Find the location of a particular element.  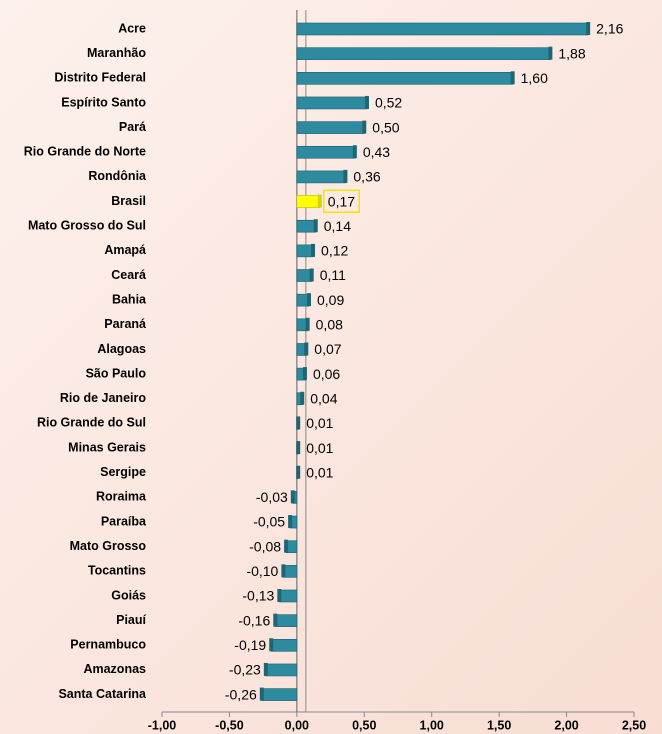

x-tick-label: 2,50 is located at coordinates (634, 725).